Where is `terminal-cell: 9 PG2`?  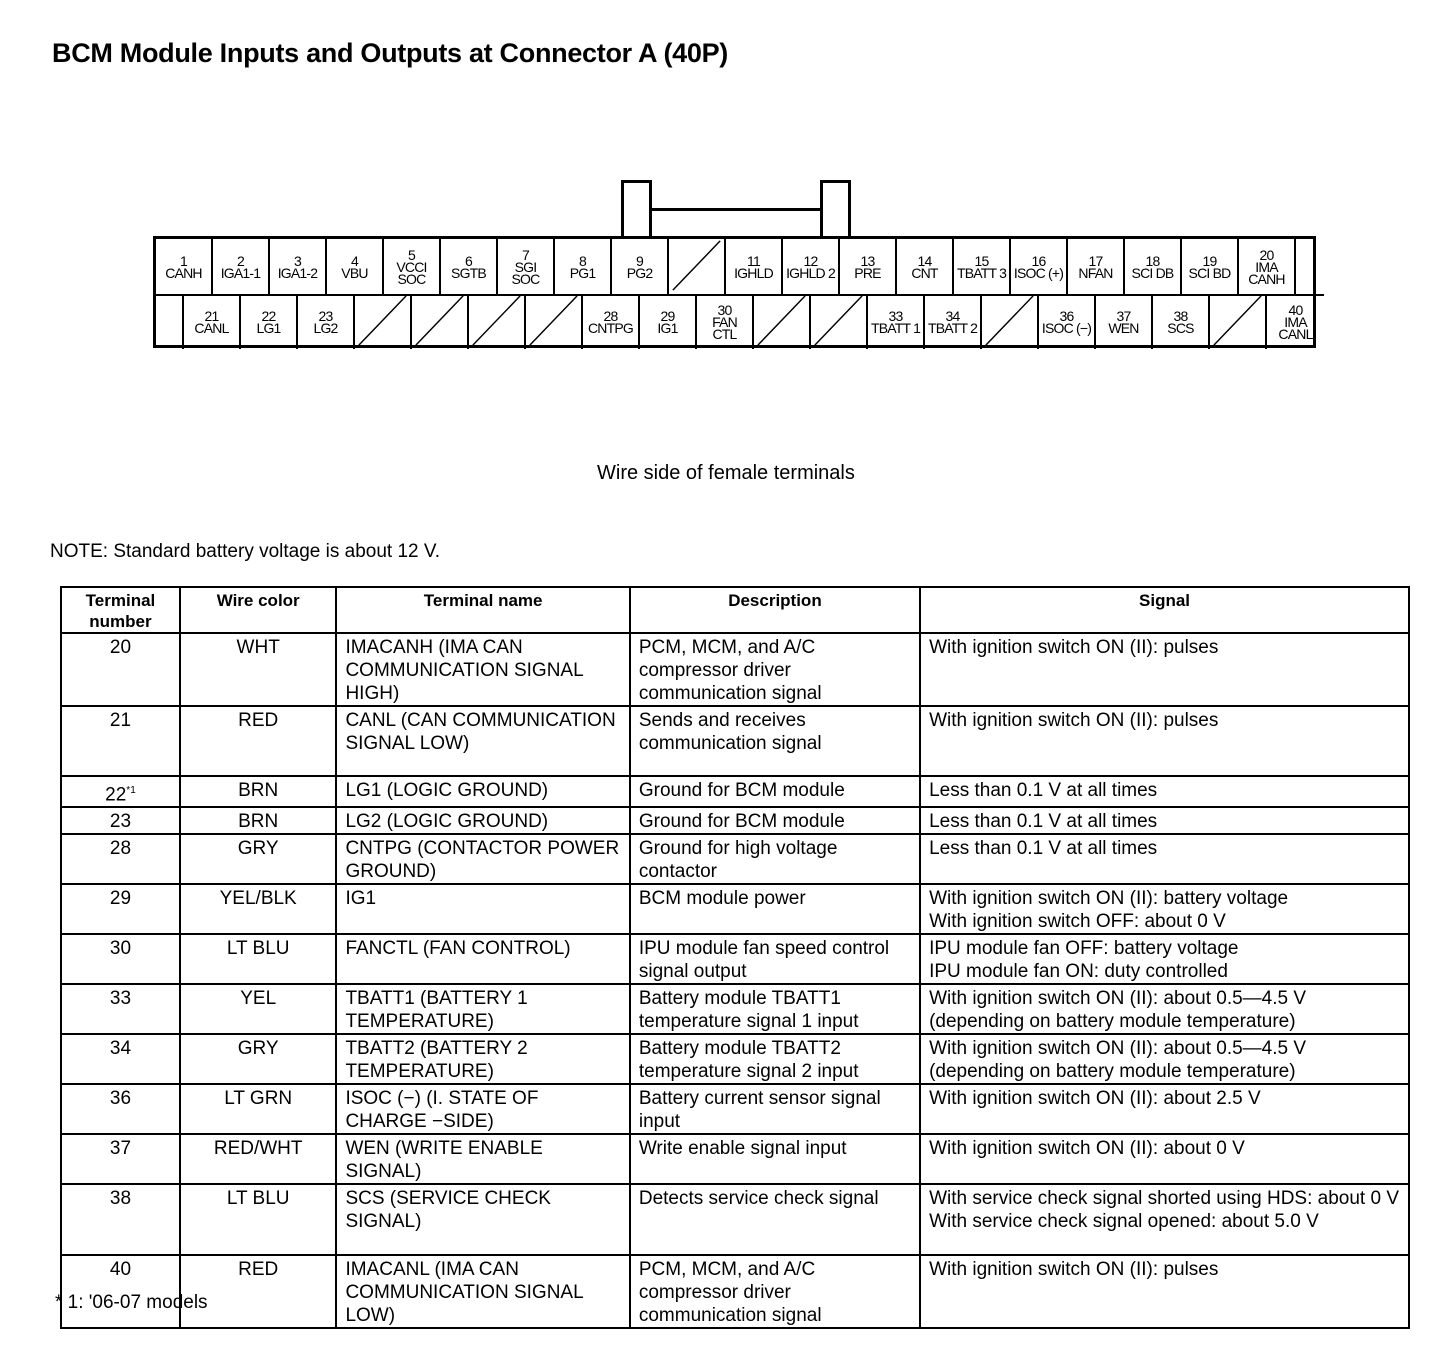
terminal-cell: 9 PG2 is located at coordinates (640, 266).